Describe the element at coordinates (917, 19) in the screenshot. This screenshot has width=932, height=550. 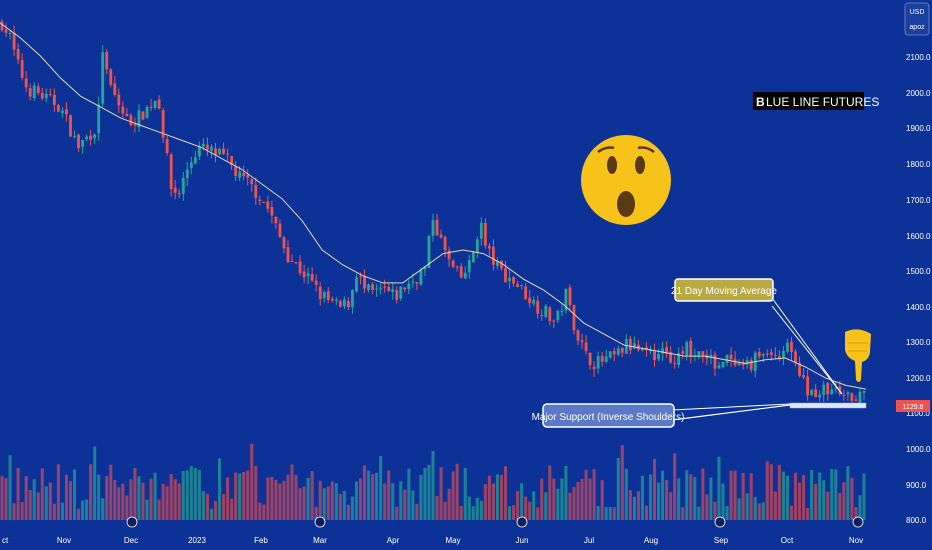
I see `scale-box` at that location.